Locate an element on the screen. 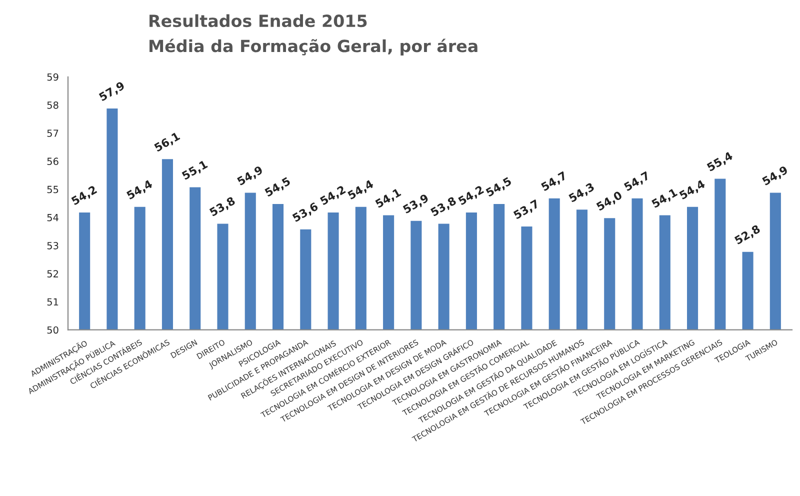 Image resolution: width=800 pixels, height=496 pixels. y-tick-label: 56 is located at coordinates (52, 162).